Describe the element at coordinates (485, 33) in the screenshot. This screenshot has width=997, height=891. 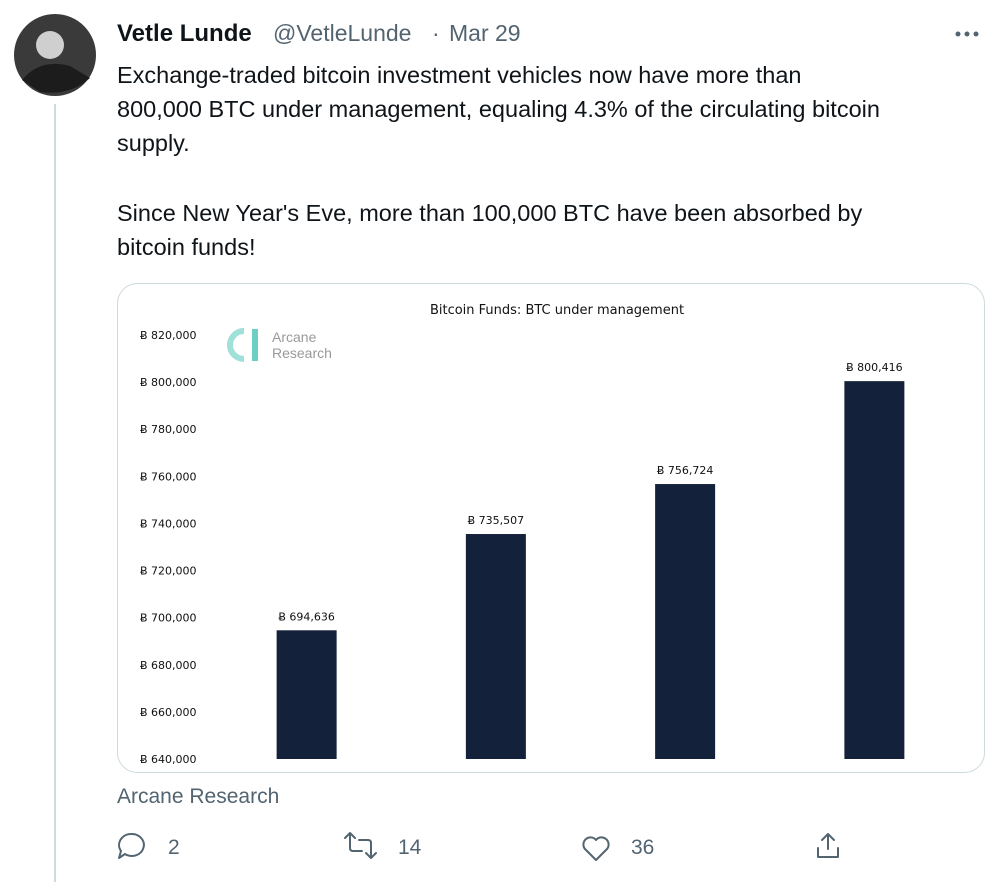
I see `date: Mar 29` at that location.